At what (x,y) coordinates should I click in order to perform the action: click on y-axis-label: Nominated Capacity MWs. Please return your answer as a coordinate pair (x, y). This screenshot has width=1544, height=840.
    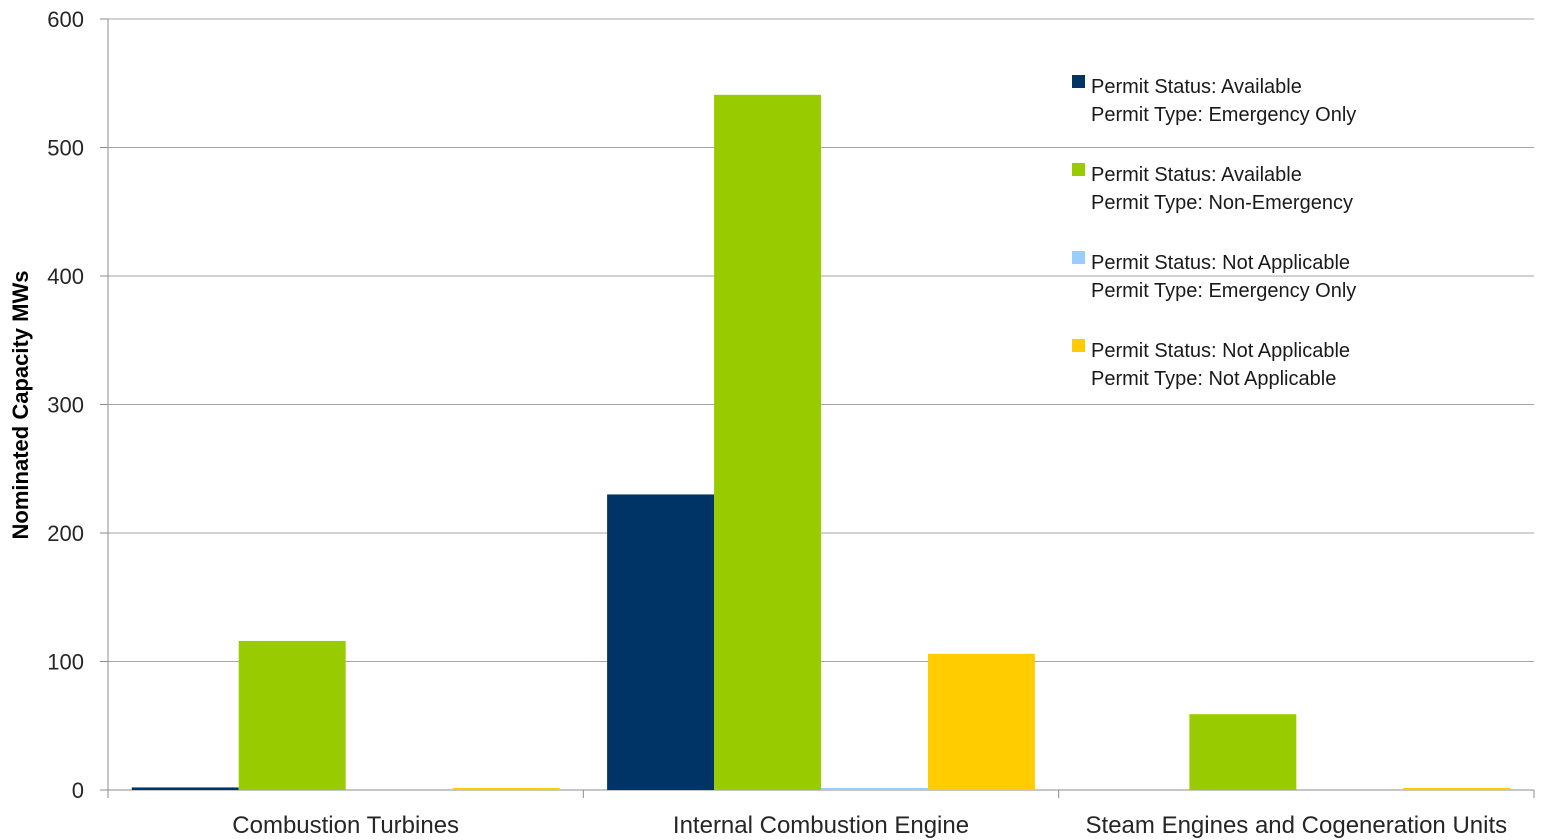
    Looking at the image, I should click on (20, 405).